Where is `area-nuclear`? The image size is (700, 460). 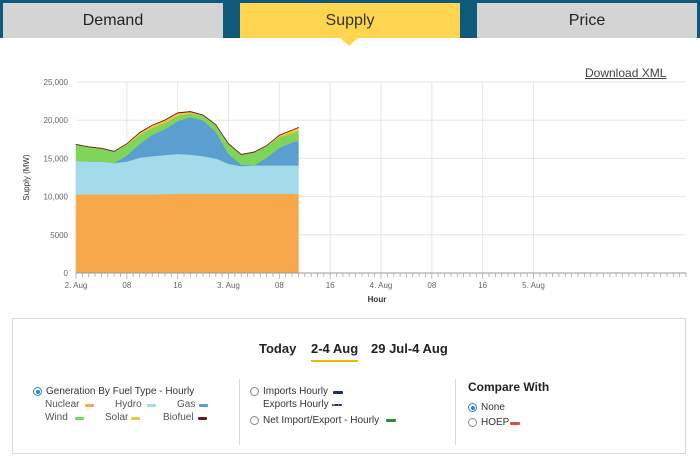
area-nuclear is located at coordinates (187, 233).